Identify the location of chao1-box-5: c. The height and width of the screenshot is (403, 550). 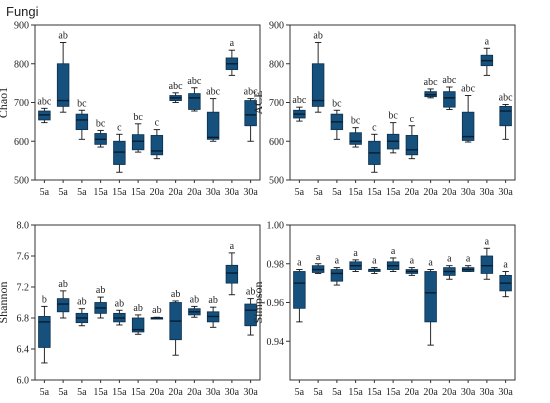
(119, 147).